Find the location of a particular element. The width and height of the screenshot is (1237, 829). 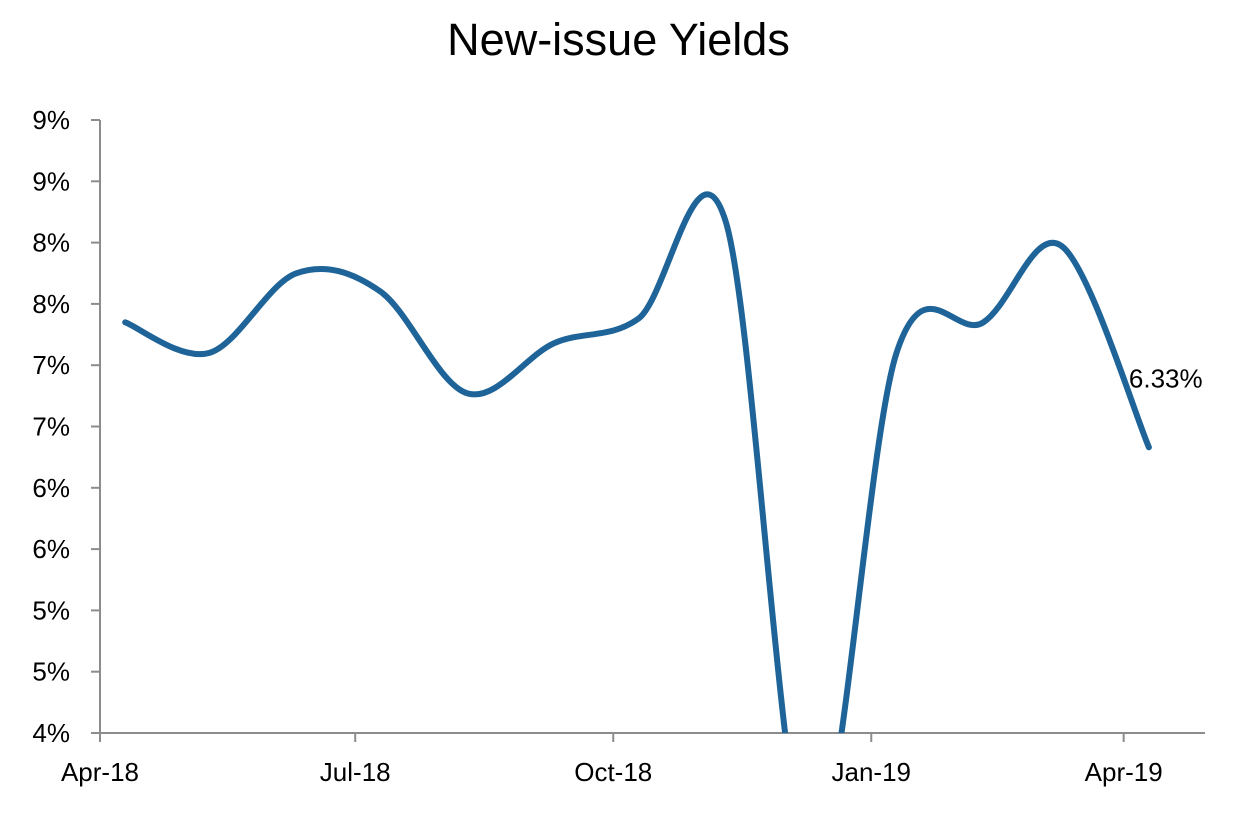

data-label: 6.33% is located at coordinates (1166, 378).